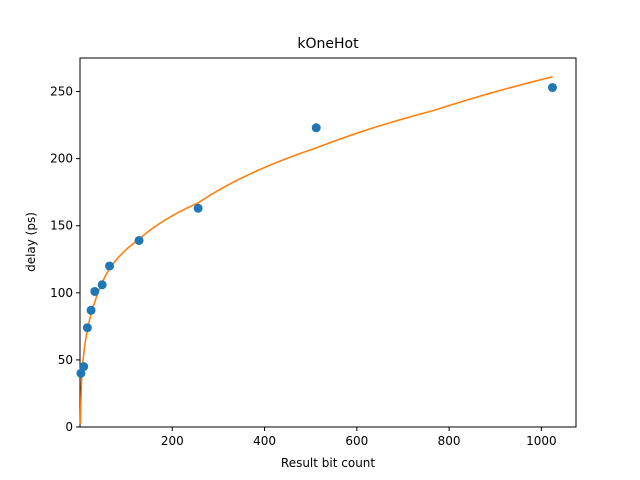  What do you see at coordinates (31, 242) in the screenshot?
I see `y-axis-label: delay (ps)` at bounding box center [31, 242].